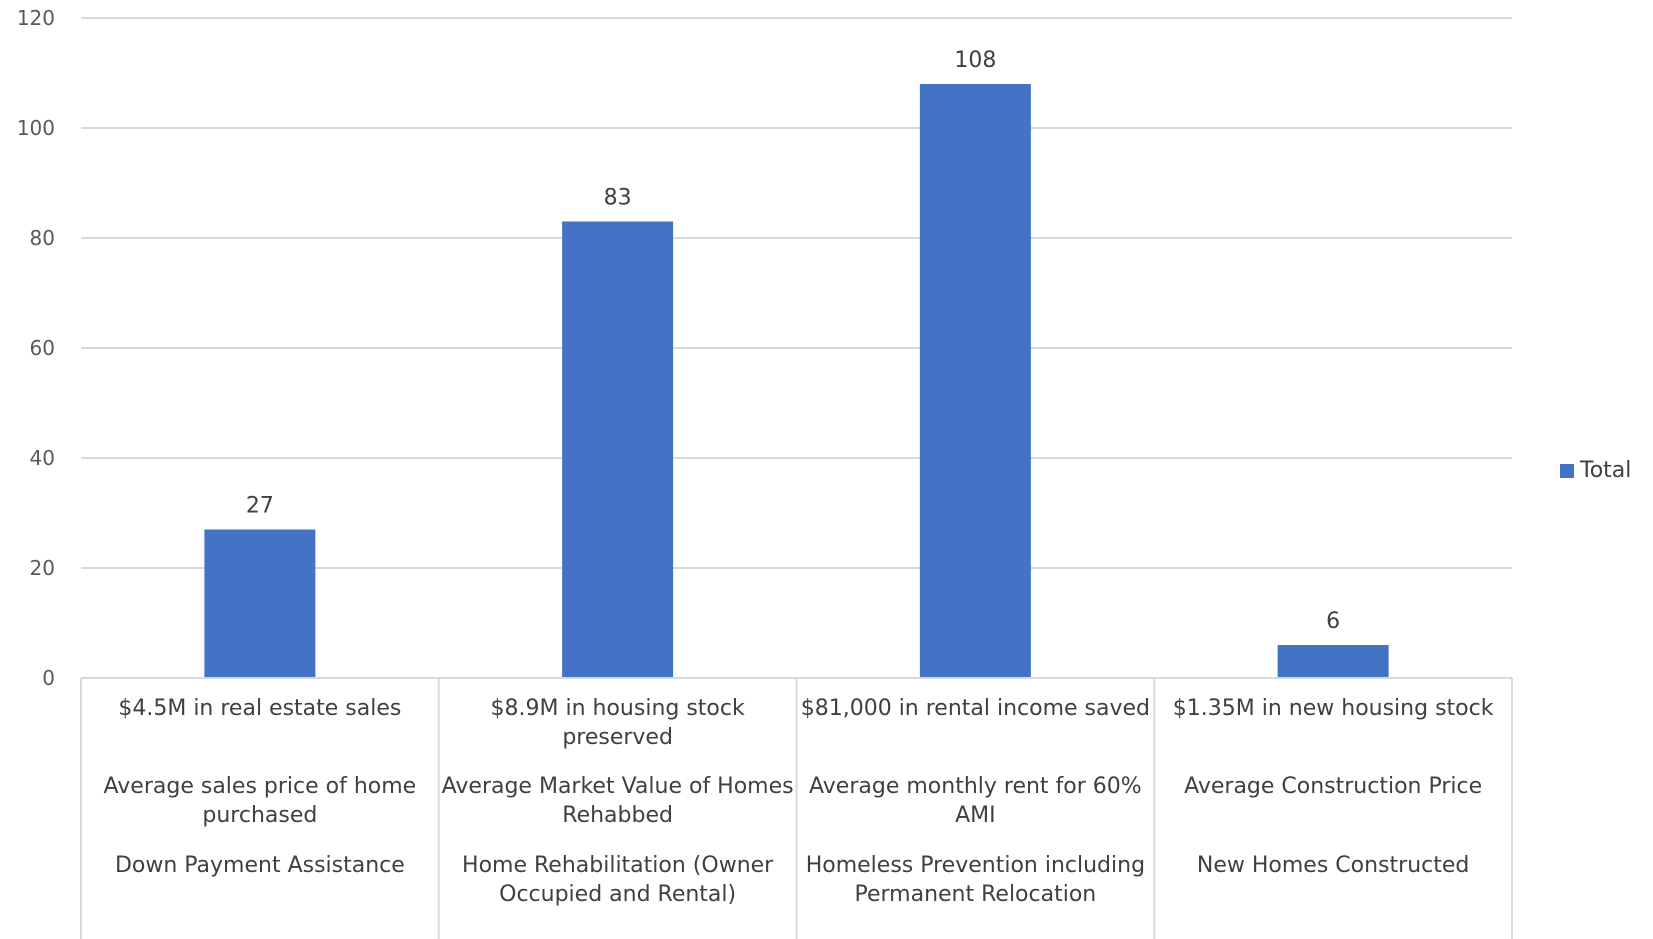 Image resolution: width=1653 pixels, height=939 pixels. What do you see at coordinates (1333, 786) in the screenshot?
I see `category-label: Average Construction Price` at bounding box center [1333, 786].